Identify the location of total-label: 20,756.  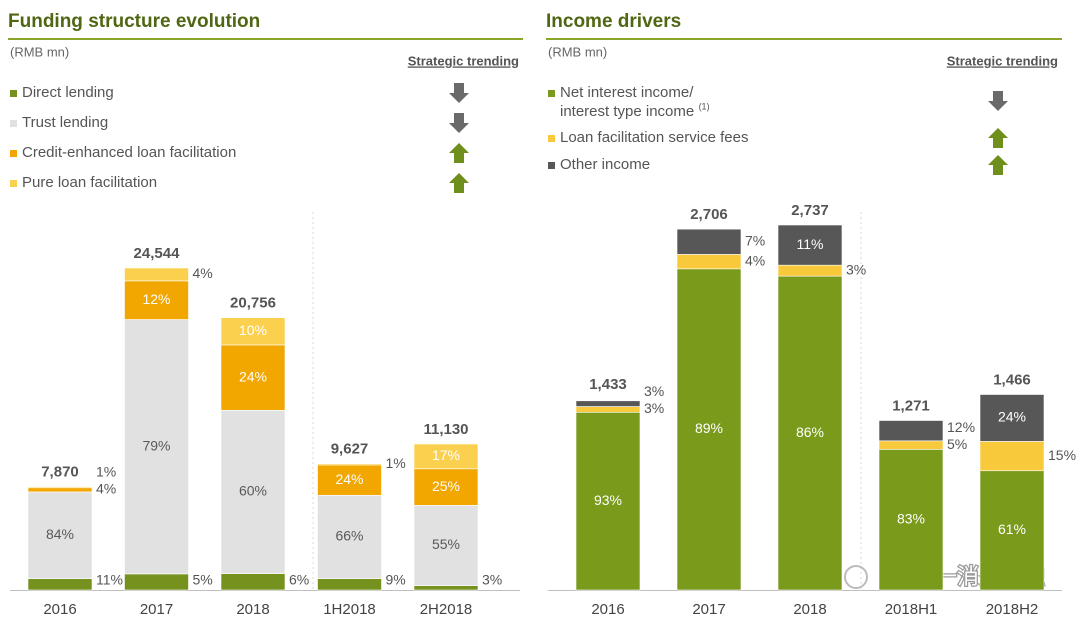
(253, 303).